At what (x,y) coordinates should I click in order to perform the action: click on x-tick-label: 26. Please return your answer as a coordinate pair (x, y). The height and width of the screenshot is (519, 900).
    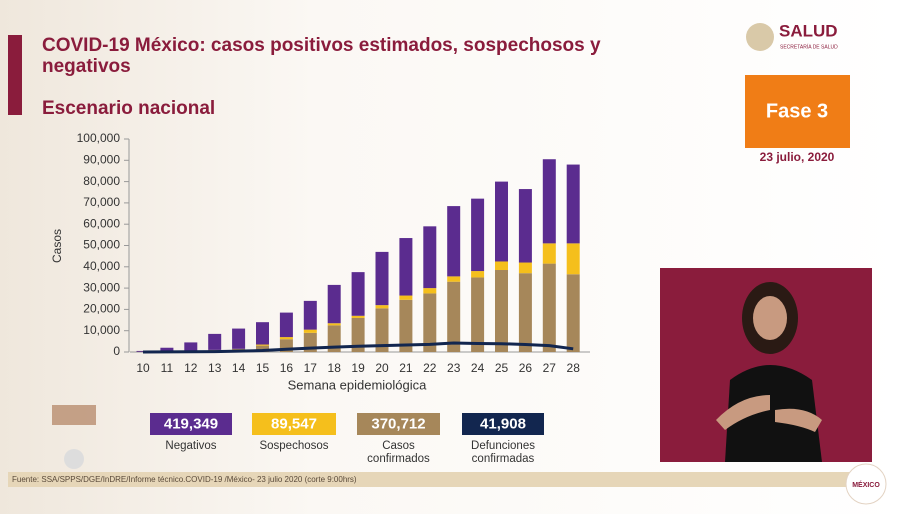
    Looking at the image, I should click on (526, 368).